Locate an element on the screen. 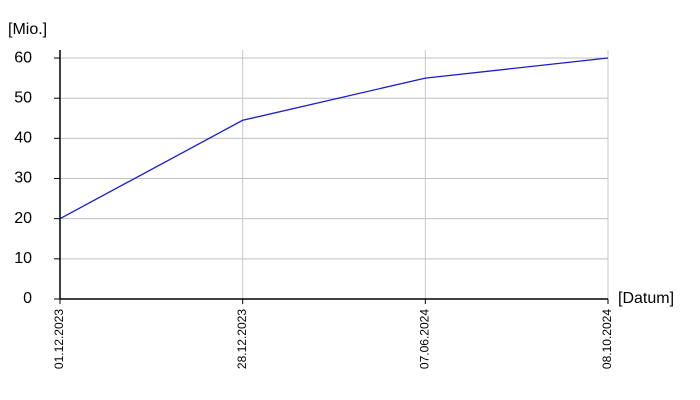 The image size is (700, 400). y-tick-label: 30 is located at coordinates (23, 178).